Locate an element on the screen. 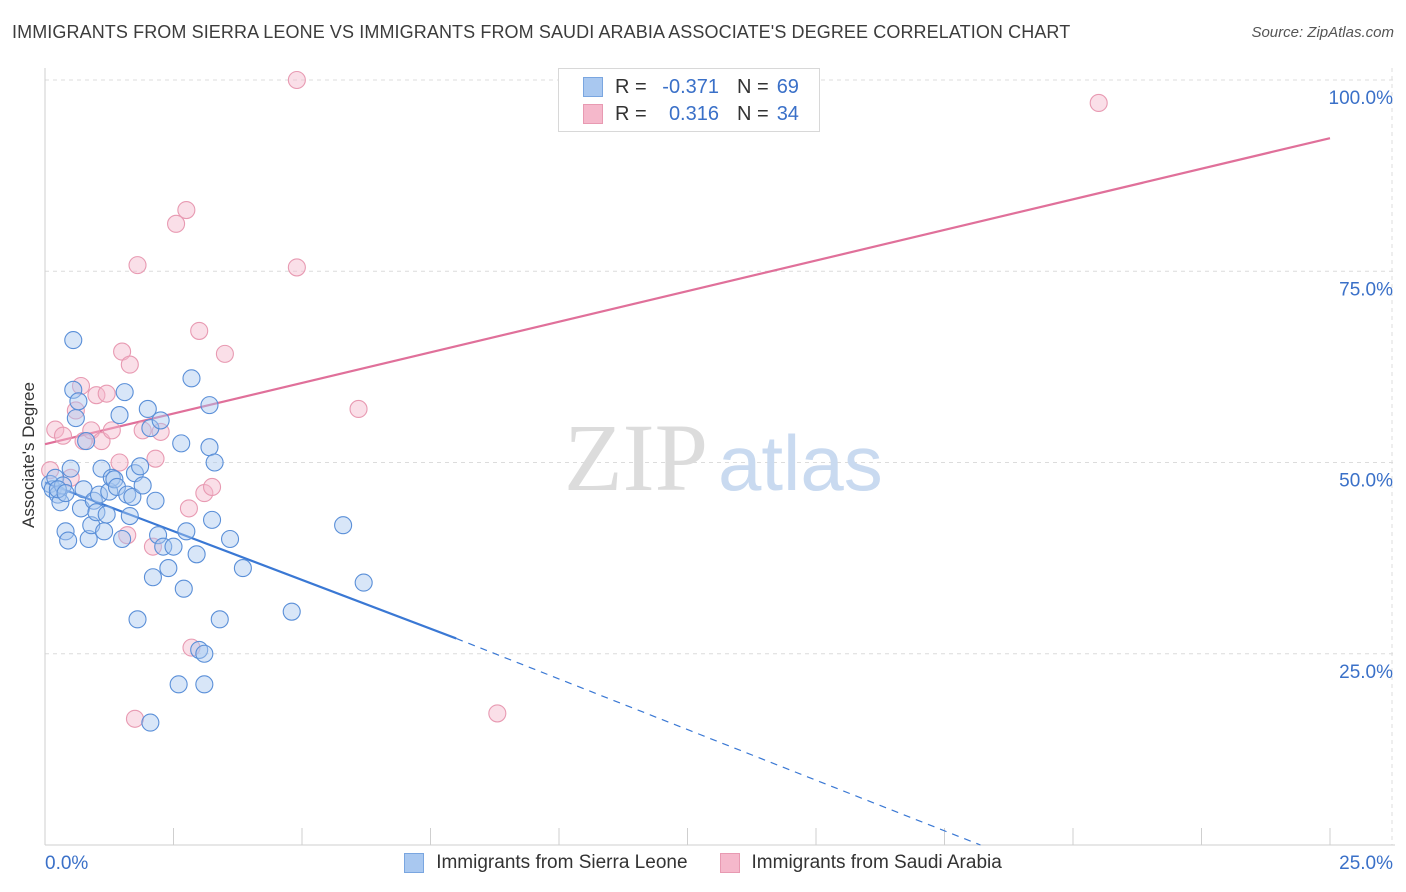 This screenshot has height=892, width=1406. legend-item-sierra-leone: Immigrants from Sierra Leone is located at coordinates (546, 863).